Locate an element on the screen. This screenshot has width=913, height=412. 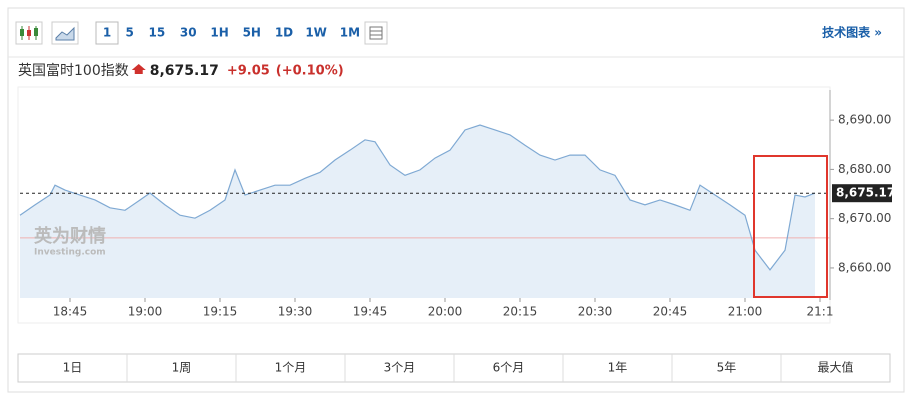
y-tick-label: 8,660.00 is located at coordinates (864, 267).